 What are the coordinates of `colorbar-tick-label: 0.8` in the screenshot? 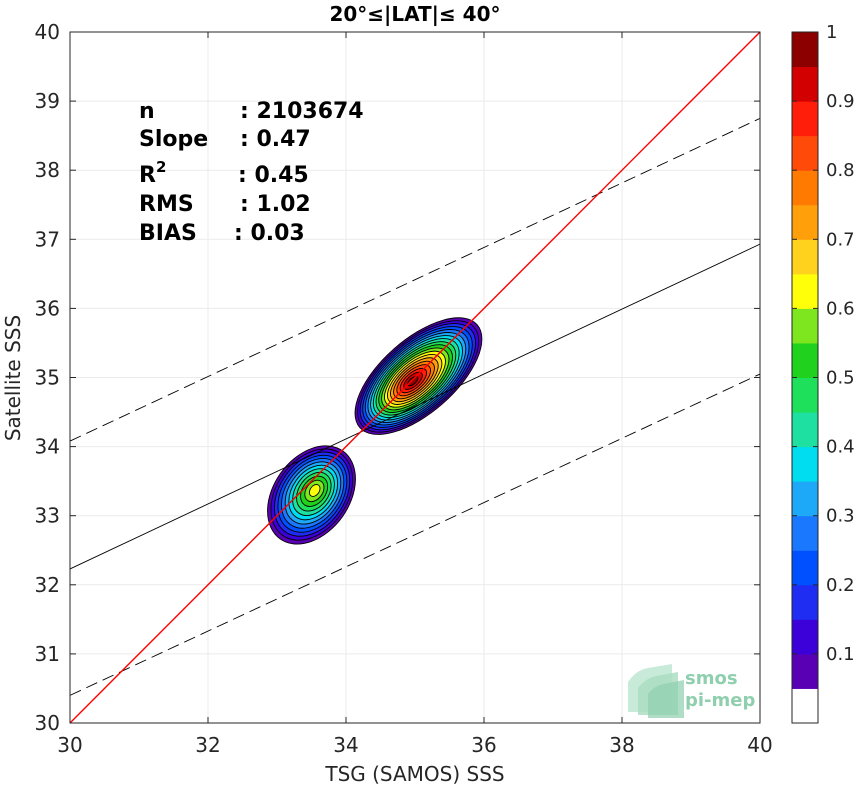 It's located at (840, 170).